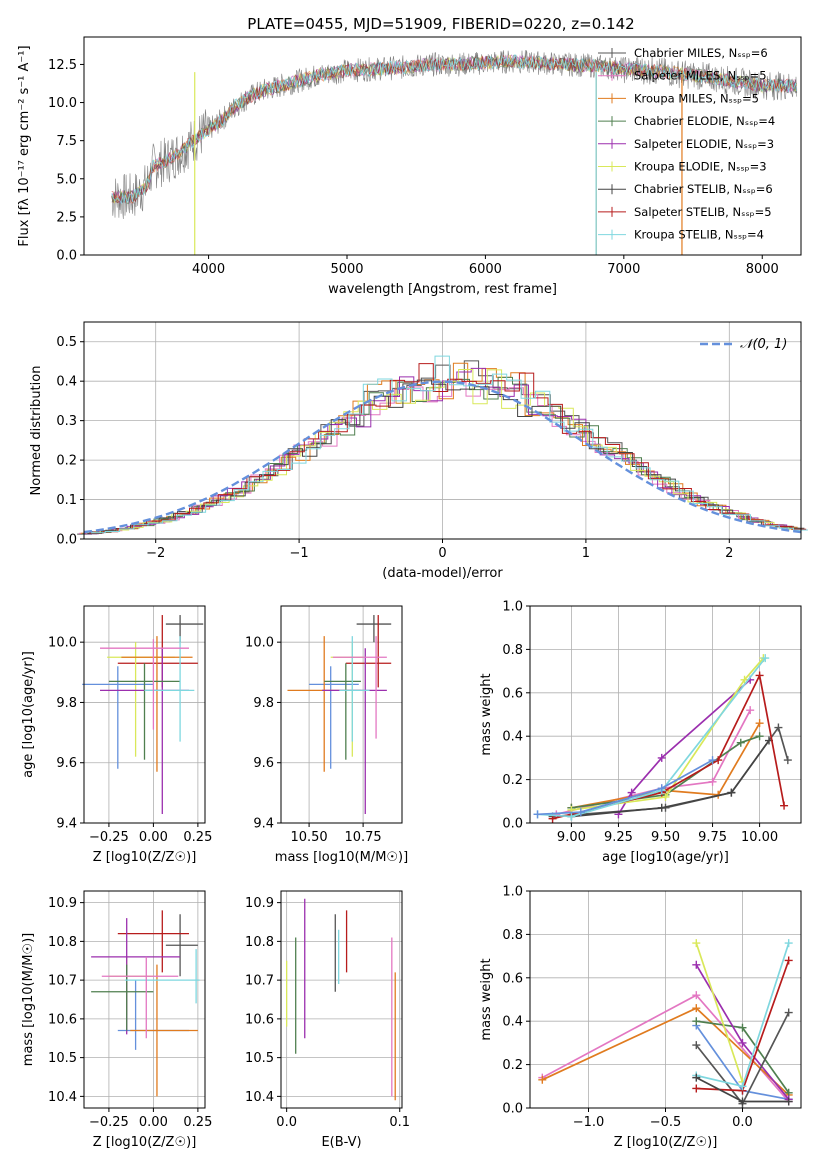  Describe the element at coordinates (700, 167) in the screenshot. I see `legend-label: Kroupa ELODIE, Nₛₛₚ=3` at that location.